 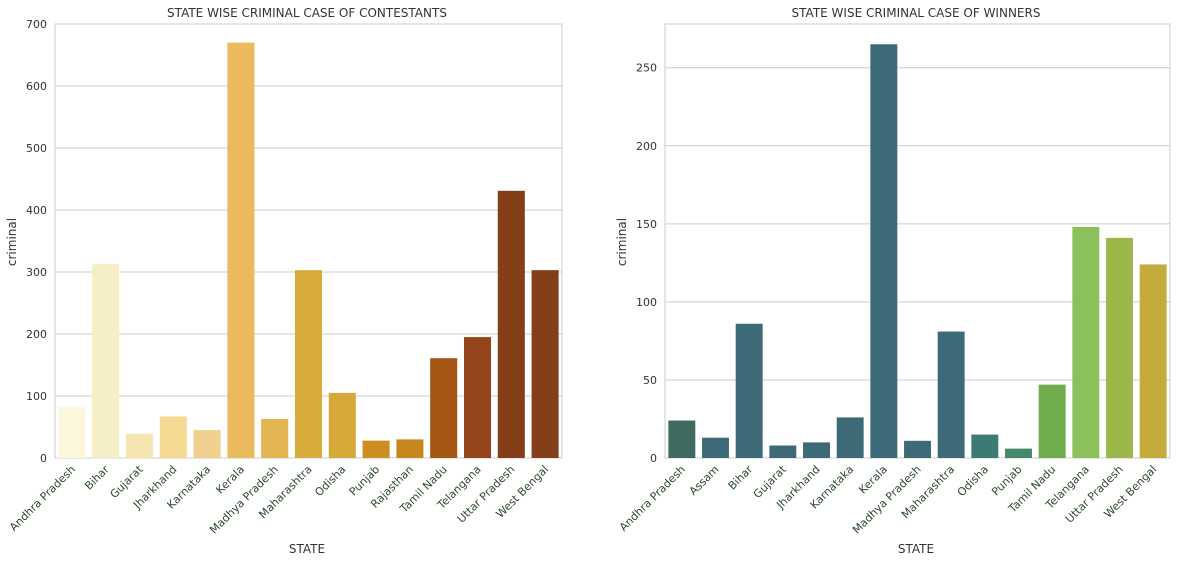 What do you see at coordinates (646, 224) in the screenshot?
I see `y-tick-label: 150` at bounding box center [646, 224].